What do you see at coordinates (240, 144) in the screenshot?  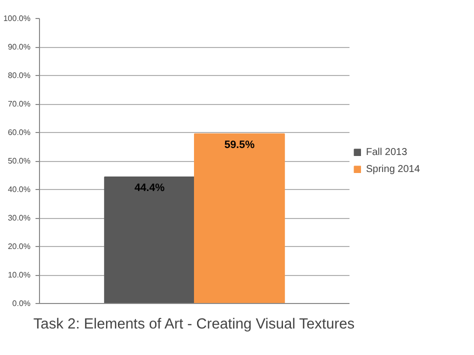 I see `data-label: 59.5%` at bounding box center [240, 144].